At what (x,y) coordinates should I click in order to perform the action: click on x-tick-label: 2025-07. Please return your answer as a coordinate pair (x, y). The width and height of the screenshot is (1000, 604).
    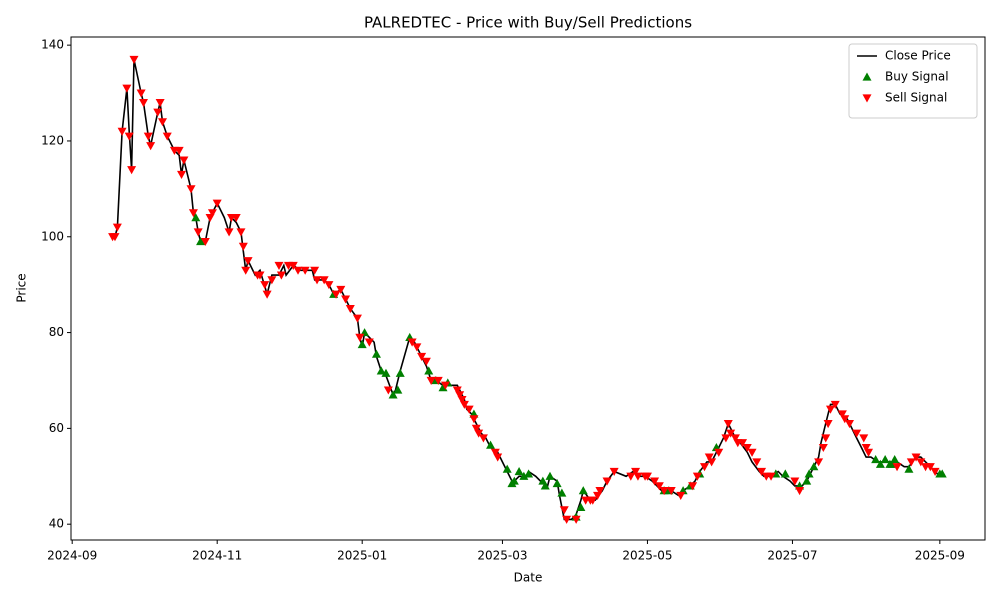
    Looking at the image, I should click on (792, 556).